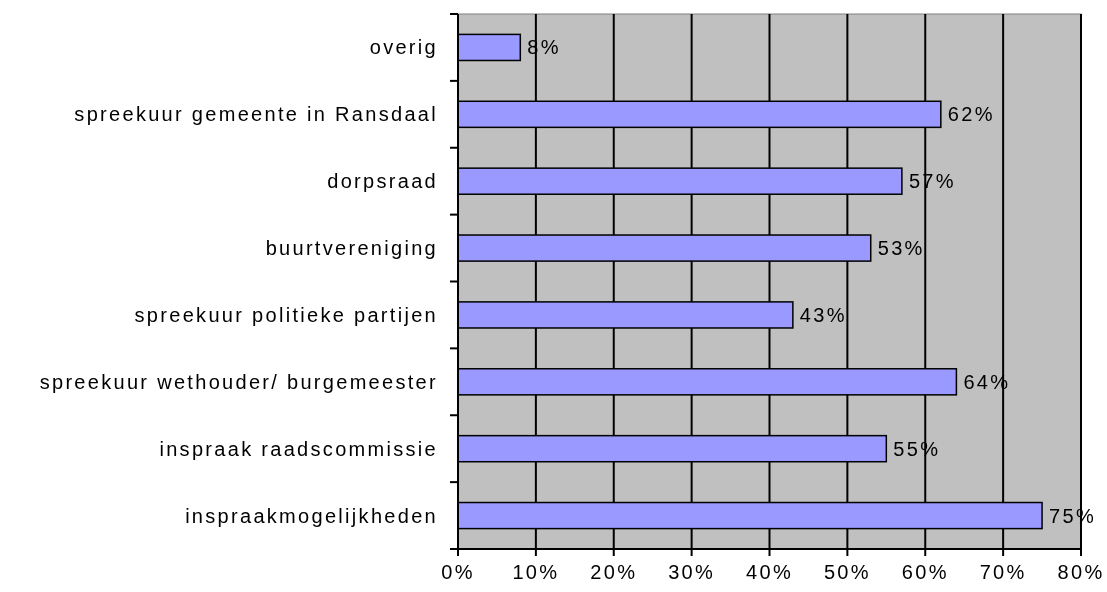 Image resolution: width=1107 pixels, height=592 pixels. Describe the element at coordinates (823, 314) in the screenshot. I see `data-label: 43%` at that location.